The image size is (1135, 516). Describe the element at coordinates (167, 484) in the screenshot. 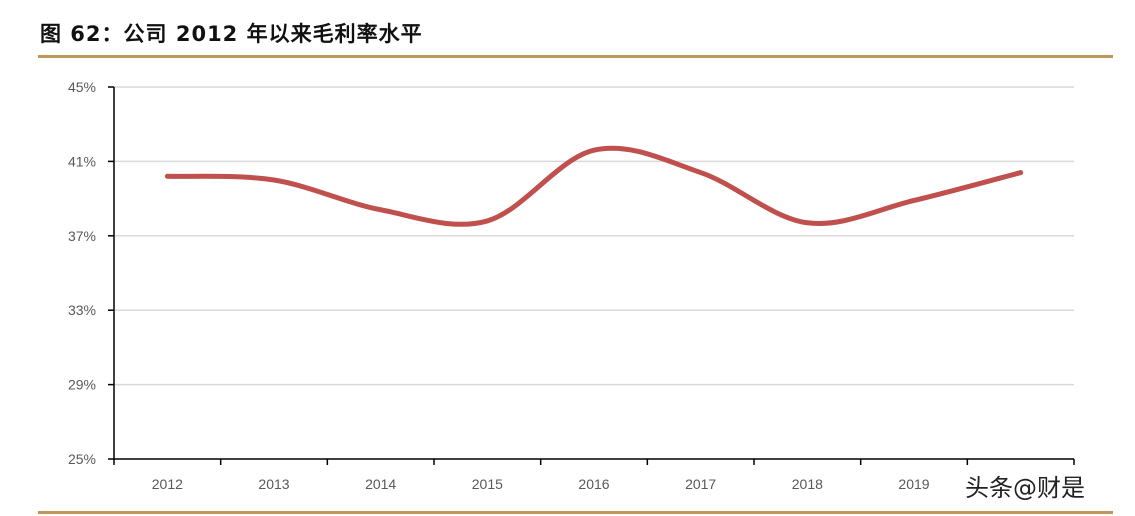

I see `x-tick-label: 2012` at that location.